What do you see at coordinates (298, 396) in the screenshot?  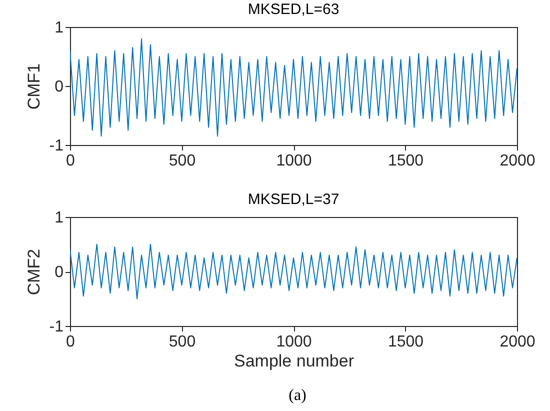 I see `text: (a)` at bounding box center [298, 396].